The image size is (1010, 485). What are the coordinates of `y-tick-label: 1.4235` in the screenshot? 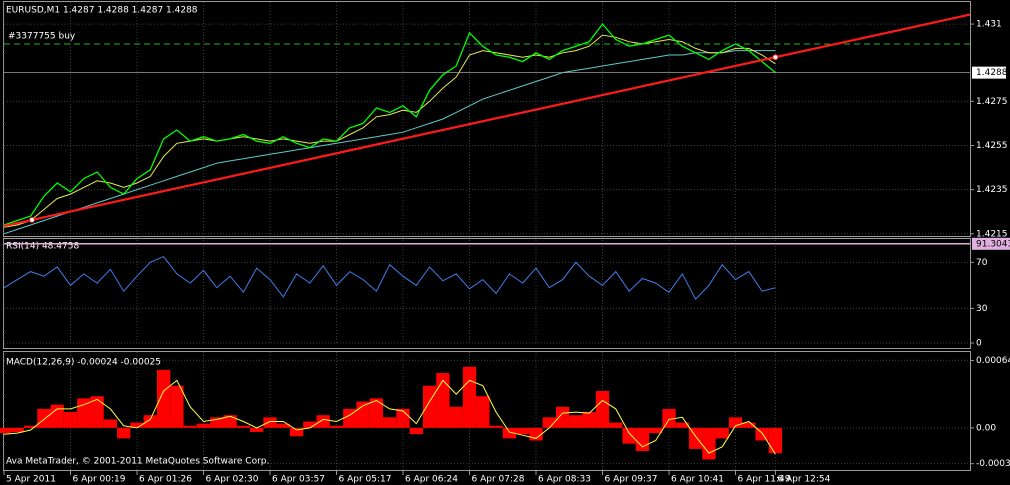 It's located at (992, 190).